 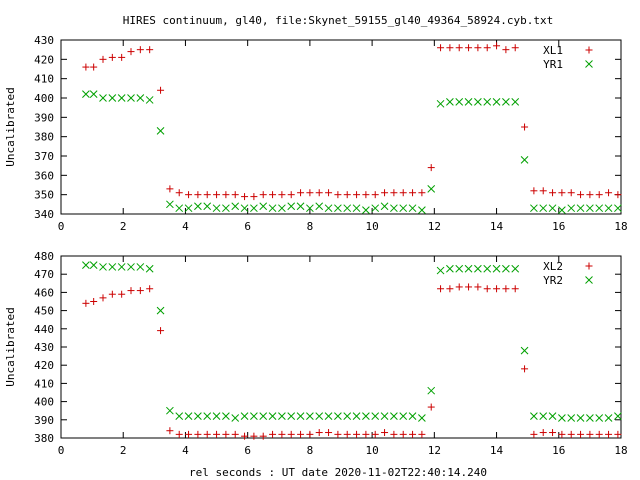 What do you see at coordinates (44, 59) in the screenshot?
I see `y-tick-label: 420` at bounding box center [44, 59].